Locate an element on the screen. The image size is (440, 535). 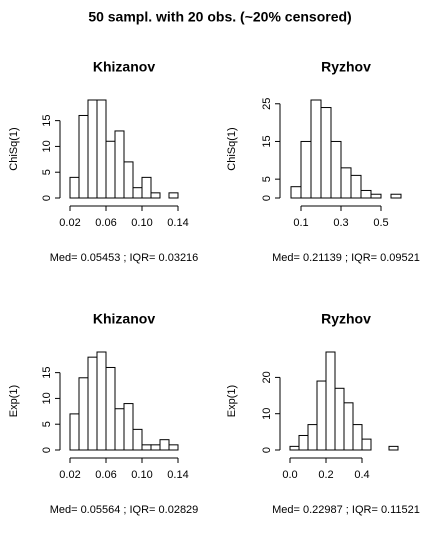
y-tick-label: 20 is located at coordinates (267, 377).